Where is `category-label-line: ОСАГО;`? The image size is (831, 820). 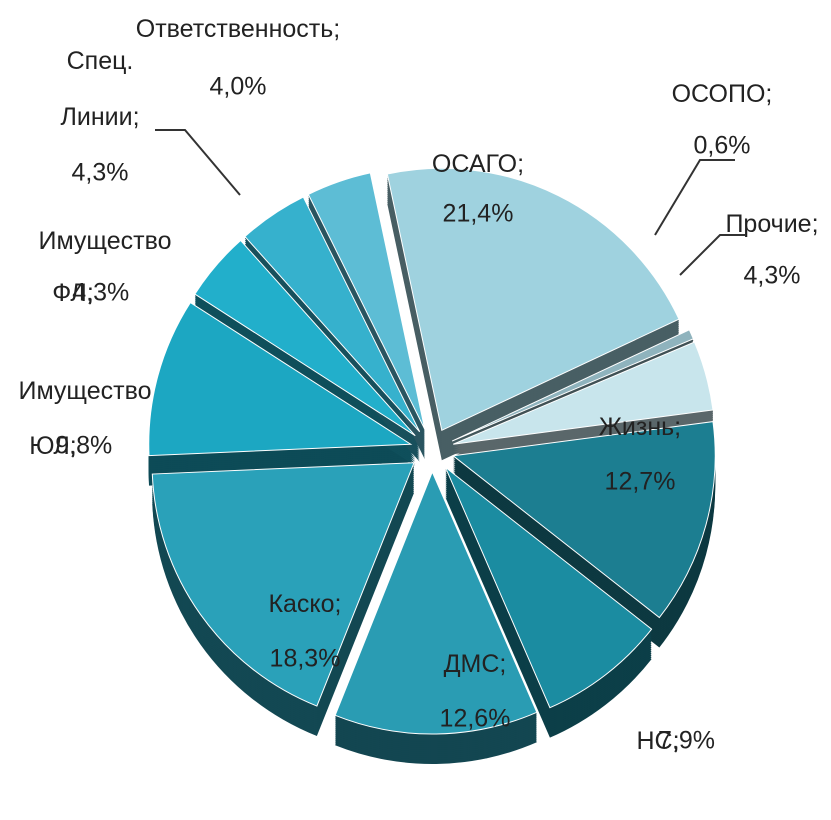
category-label-line: ОСАГО; is located at coordinates (478, 164).